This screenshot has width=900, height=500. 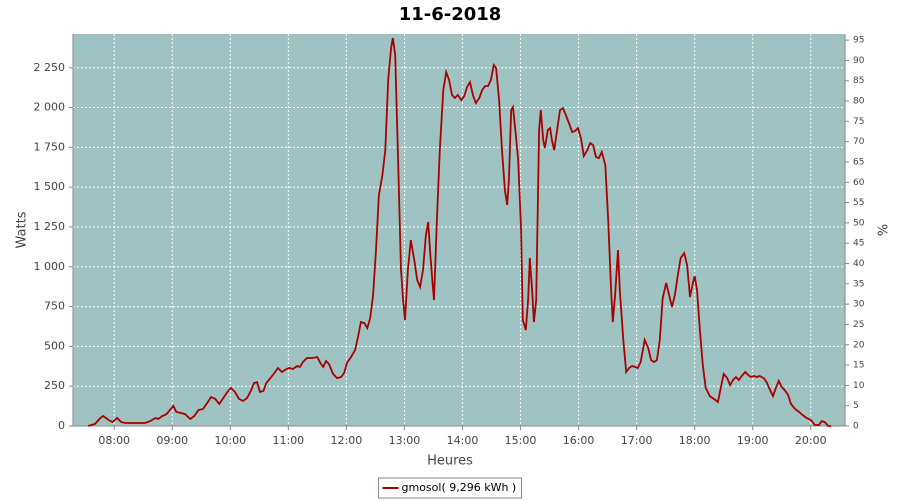 I want to click on x-tick-label: 08:00, so click(x=114, y=440).